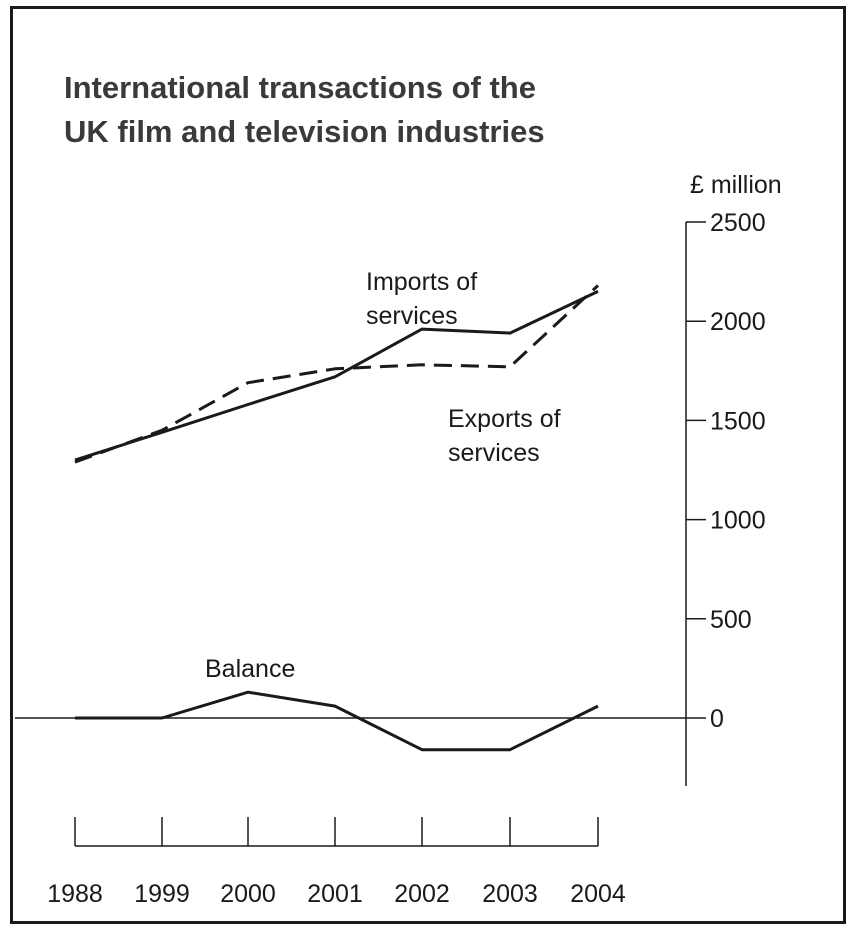  Describe the element at coordinates (412, 316) in the screenshot. I see `series-label-imports-line-2: services` at that location.